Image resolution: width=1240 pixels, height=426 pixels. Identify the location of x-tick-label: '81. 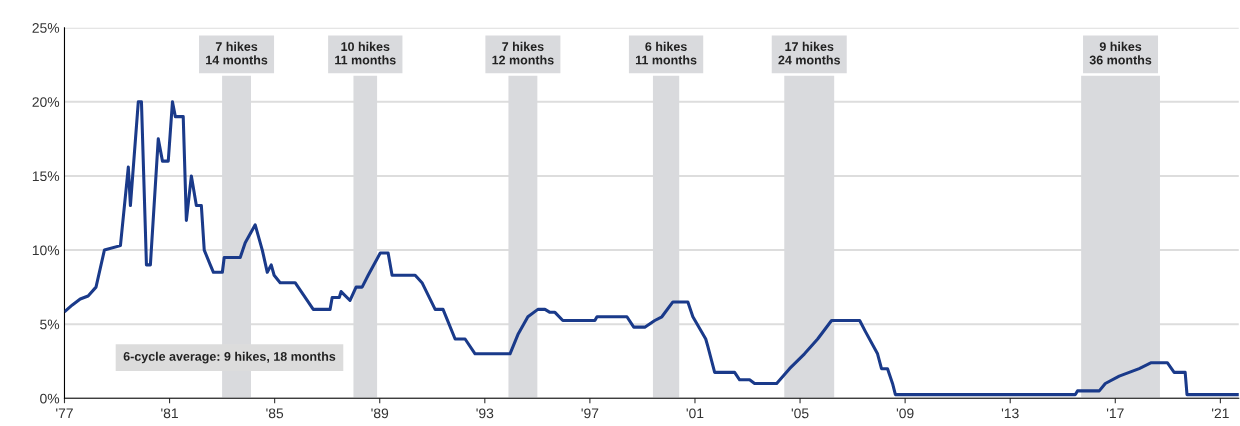
(169, 413).